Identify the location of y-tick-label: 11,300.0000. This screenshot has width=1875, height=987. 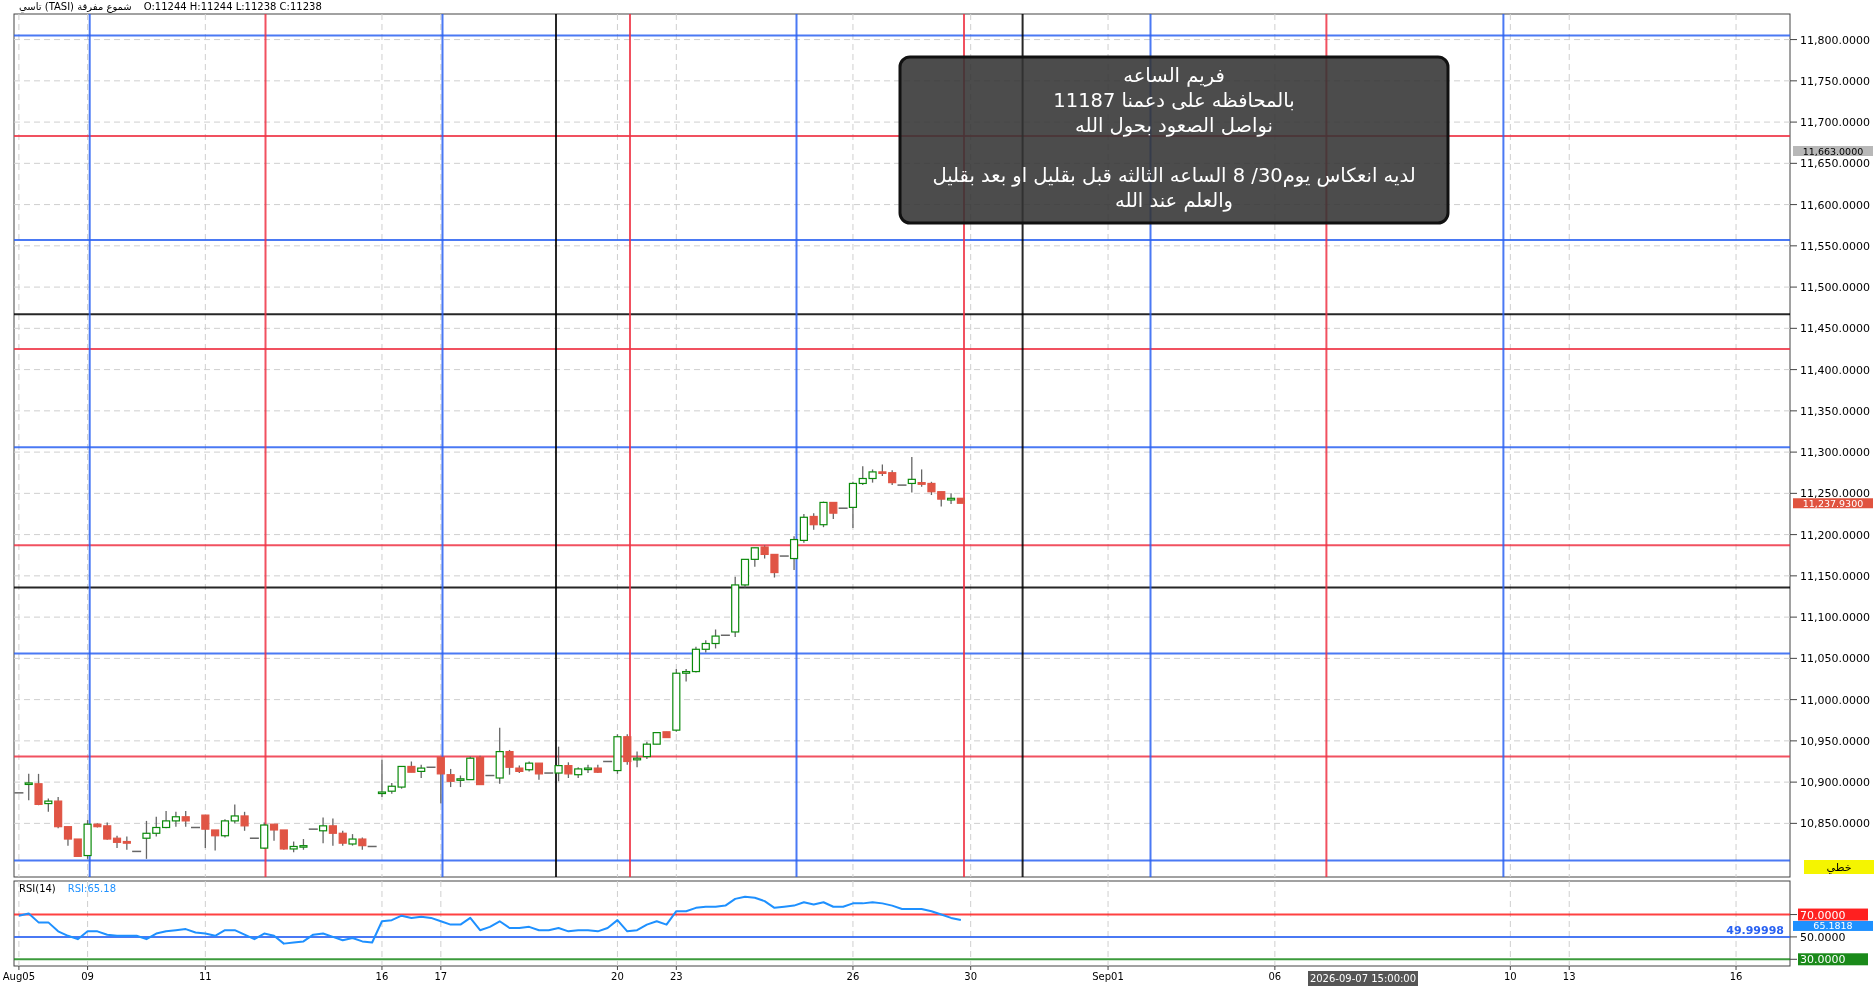
(1835, 453).